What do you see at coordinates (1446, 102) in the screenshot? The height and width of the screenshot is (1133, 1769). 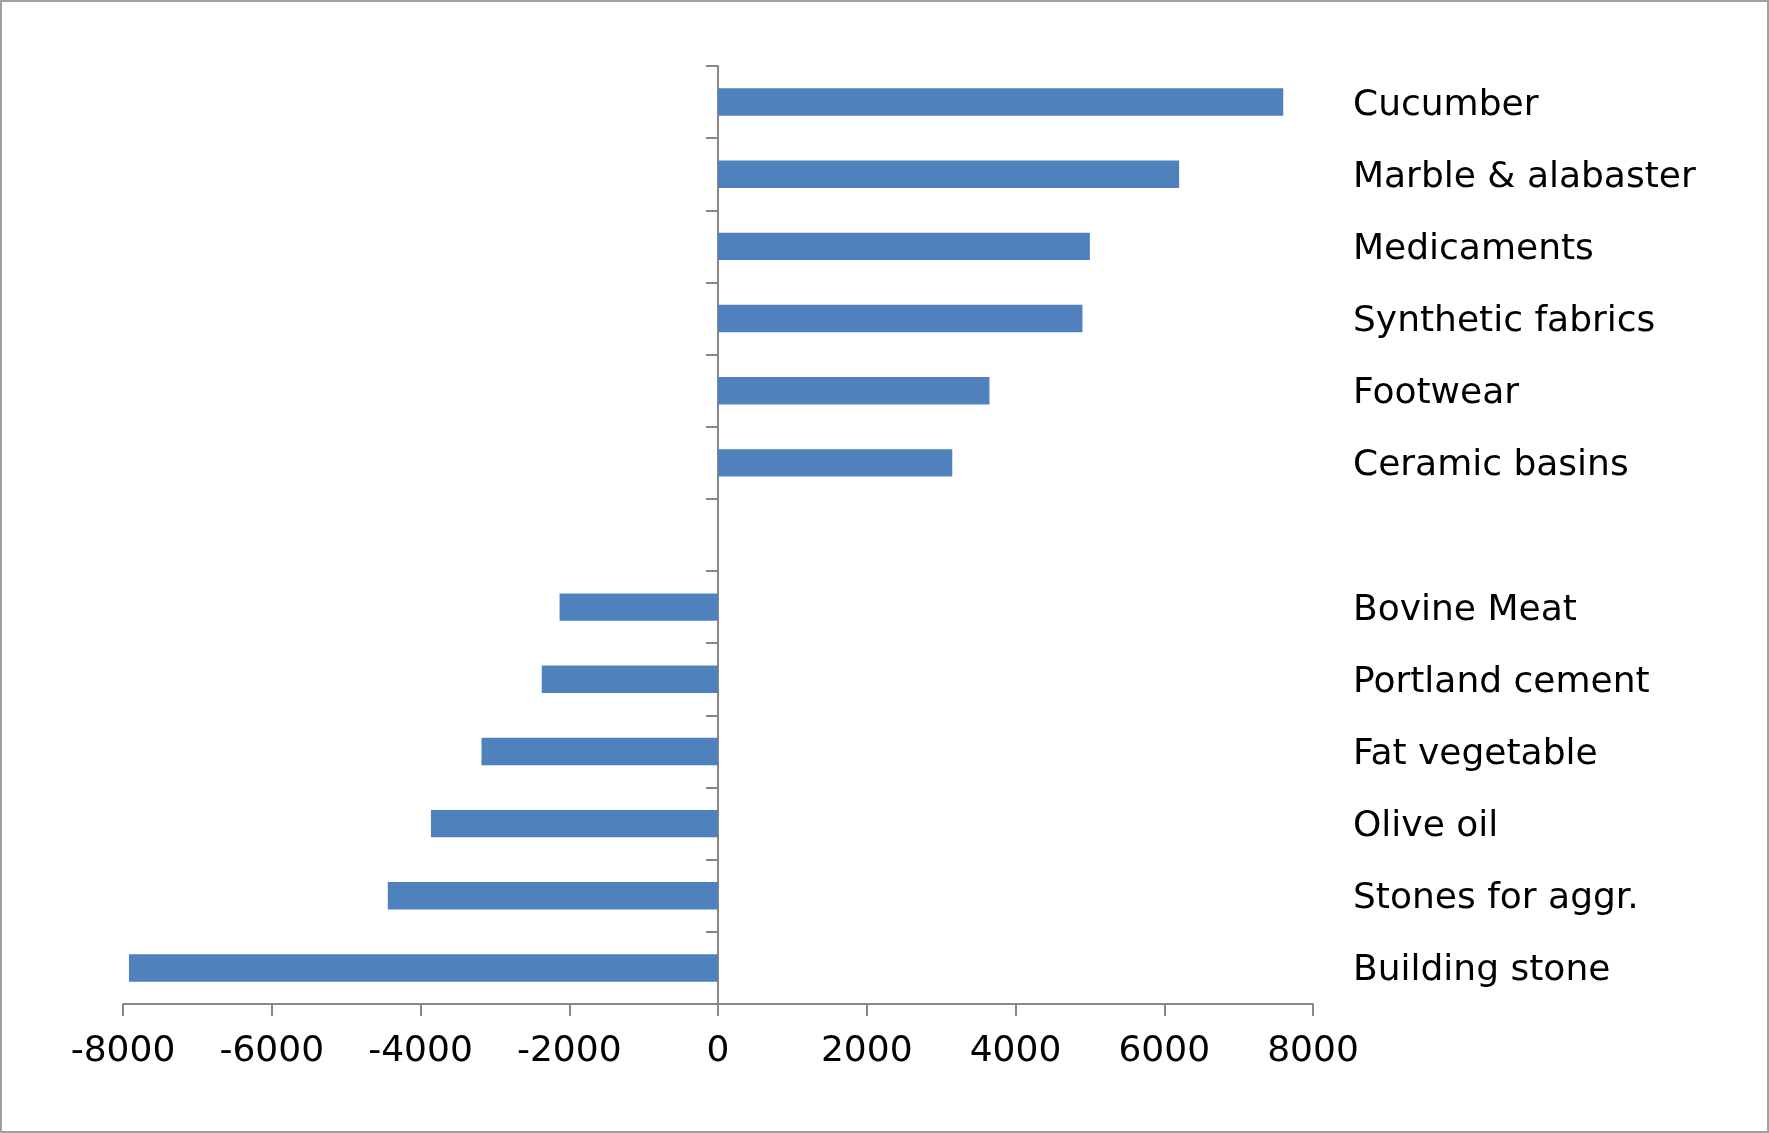 I see `y-tick-label: Cucumber` at bounding box center [1446, 102].